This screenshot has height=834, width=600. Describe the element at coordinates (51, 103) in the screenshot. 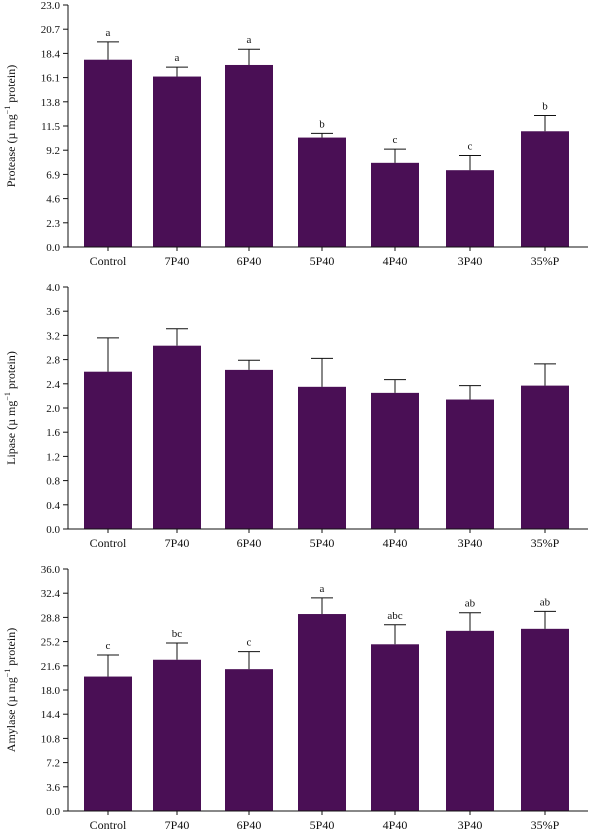

I see `y-tick-label: 13.8` at that location.